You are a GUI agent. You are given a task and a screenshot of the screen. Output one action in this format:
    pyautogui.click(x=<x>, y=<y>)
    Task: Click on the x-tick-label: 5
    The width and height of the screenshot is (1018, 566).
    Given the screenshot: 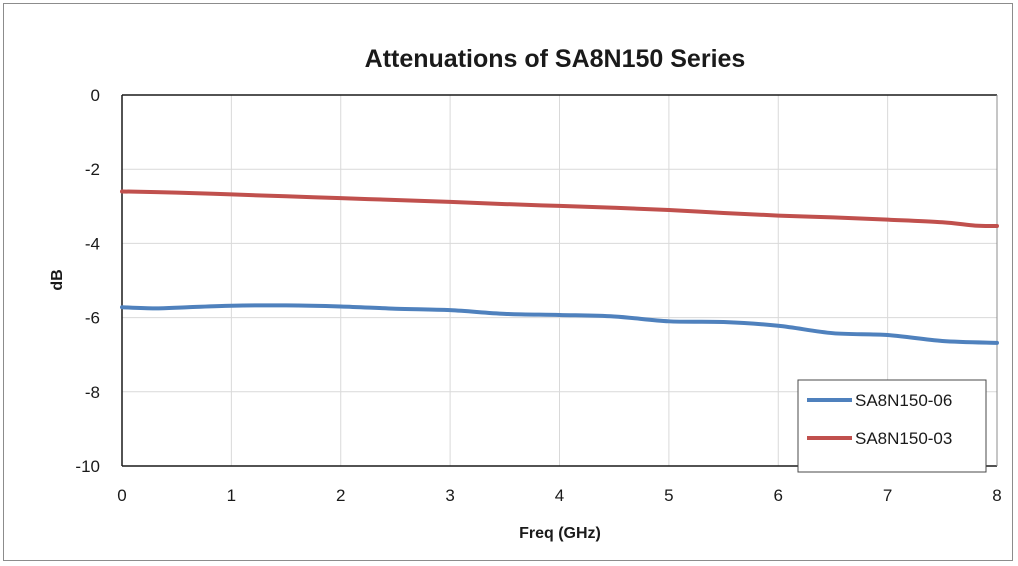 What is the action you would take?
    pyautogui.click(x=668, y=495)
    